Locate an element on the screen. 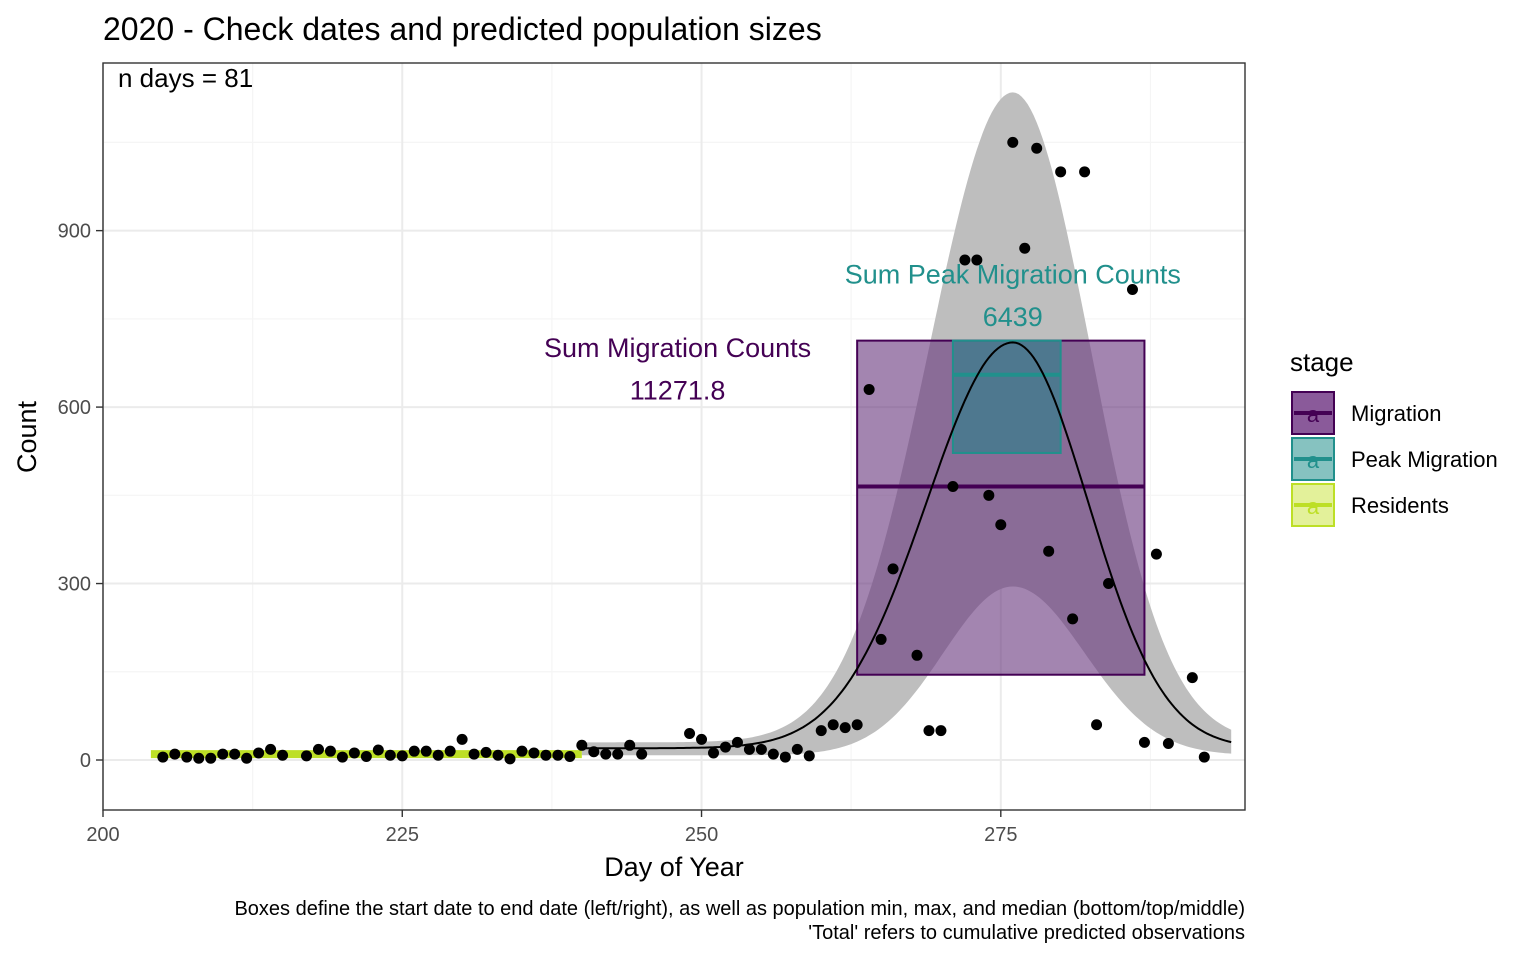 This screenshot has width=1536, height=960. legend-item-residents: a Residents is located at coordinates (1370, 505).